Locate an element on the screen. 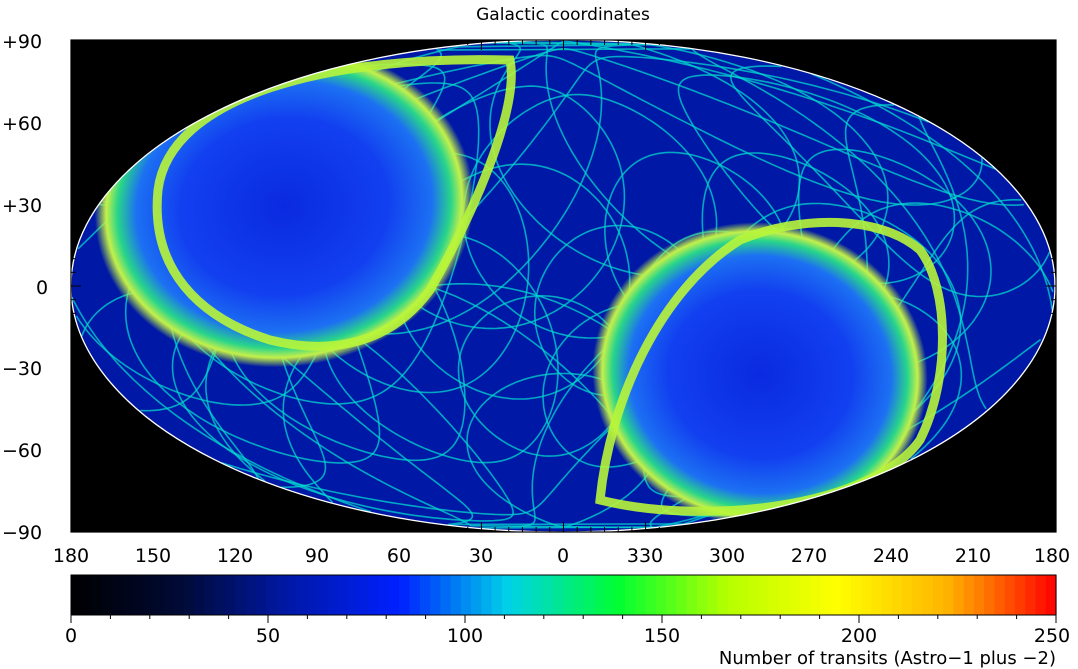 The height and width of the screenshot is (669, 1078). x-tick-label: 330 is located at coordinates (645, 556).